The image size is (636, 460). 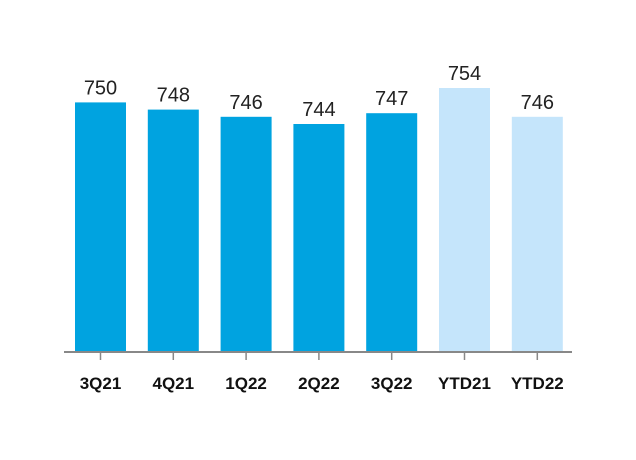 What do you see at coordinates (319, 92) in the screenshot?
I see `value-labels-group: 750 748 746 744 747 754 746` at bounding box center [319, 92].